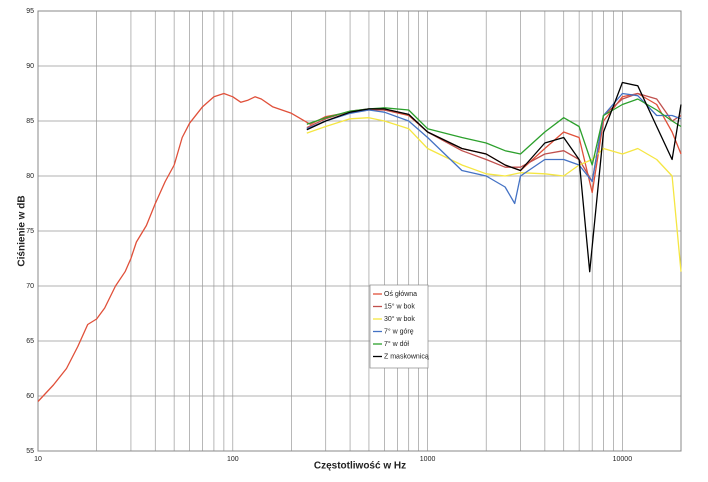 The image size is (708, 482). I want to click on y-tick-label: 80, so click(30, 176).